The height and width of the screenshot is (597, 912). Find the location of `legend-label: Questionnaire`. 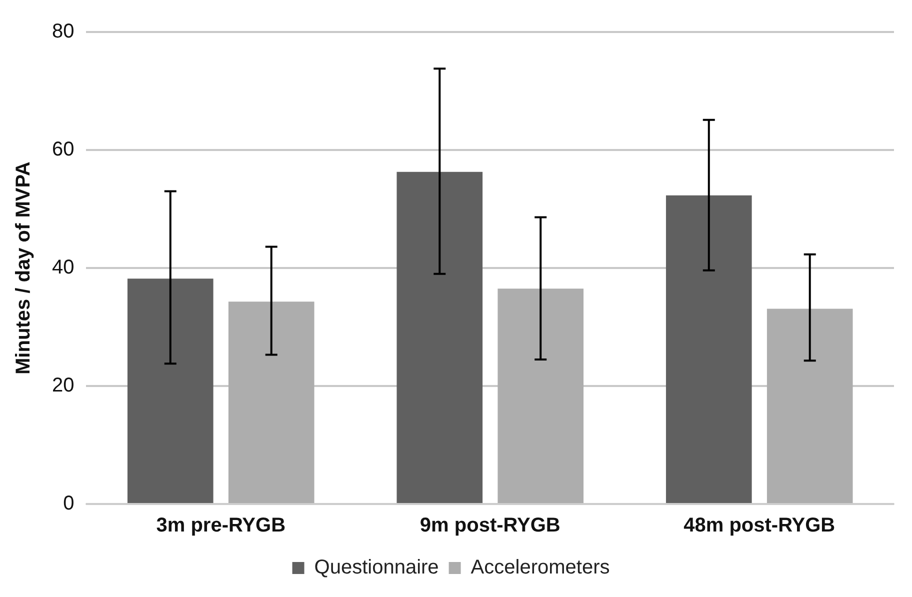

legend-label: Questionnaire is located at coordinates (376, 567).